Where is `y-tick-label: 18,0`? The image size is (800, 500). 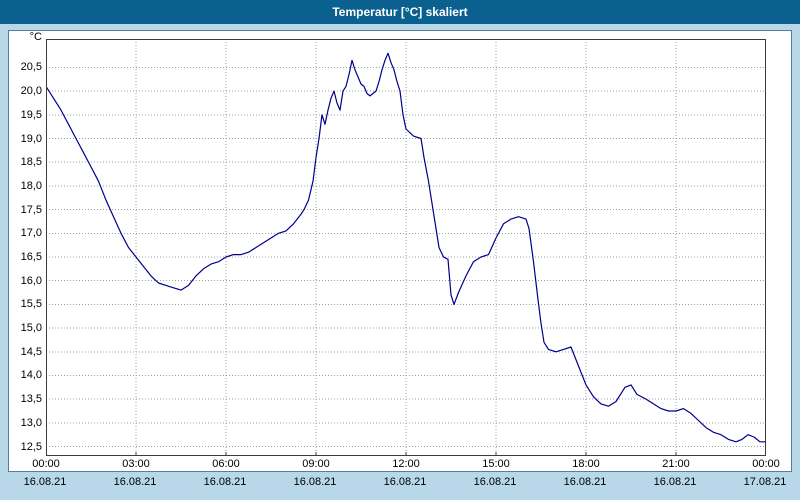 y-tick-label: 18,0 is located at coordinates (31, 185).